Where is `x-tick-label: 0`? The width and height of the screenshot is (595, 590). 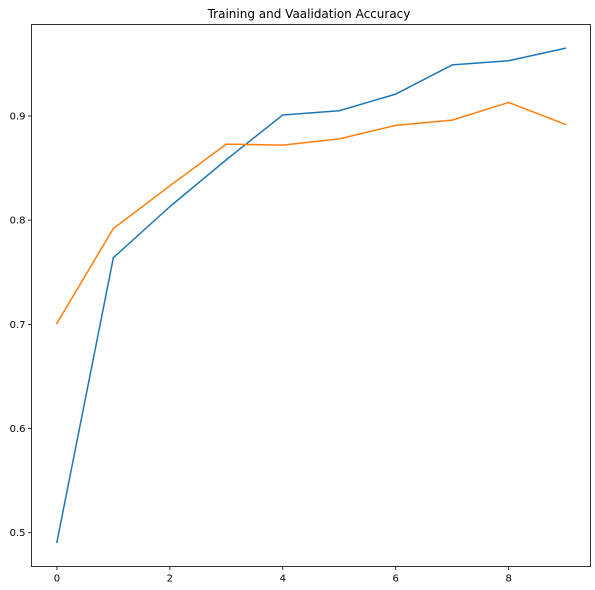 x-tick-label: 0 is located at coordinates (57, 579).